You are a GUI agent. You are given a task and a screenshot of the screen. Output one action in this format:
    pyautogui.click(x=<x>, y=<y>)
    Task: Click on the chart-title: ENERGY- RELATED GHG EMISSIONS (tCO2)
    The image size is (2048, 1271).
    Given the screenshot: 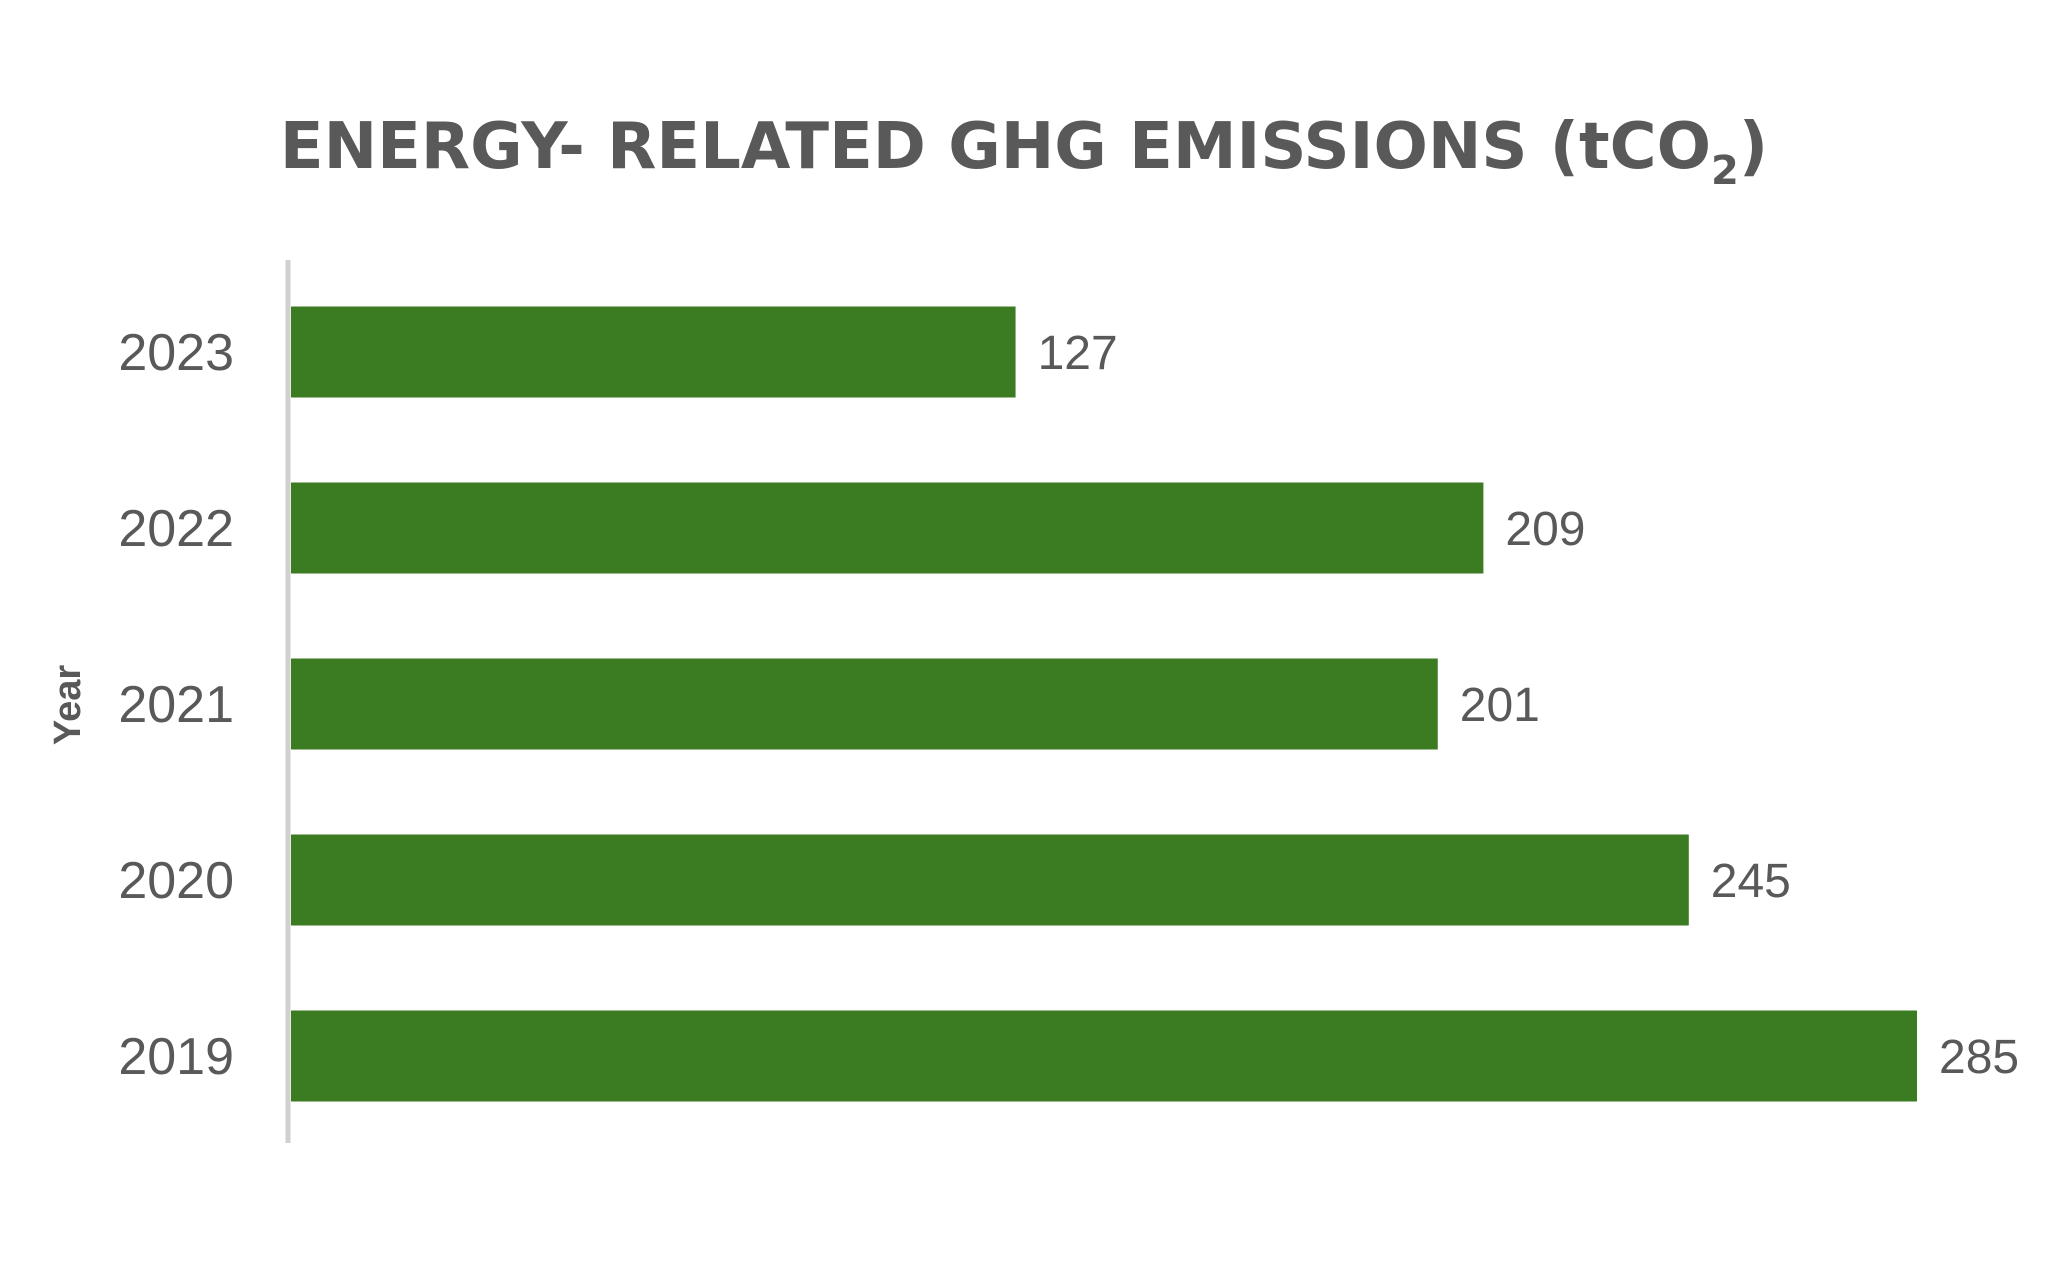 What is the action you would take?
    pyautogui.click(x=1024, y=152)
    